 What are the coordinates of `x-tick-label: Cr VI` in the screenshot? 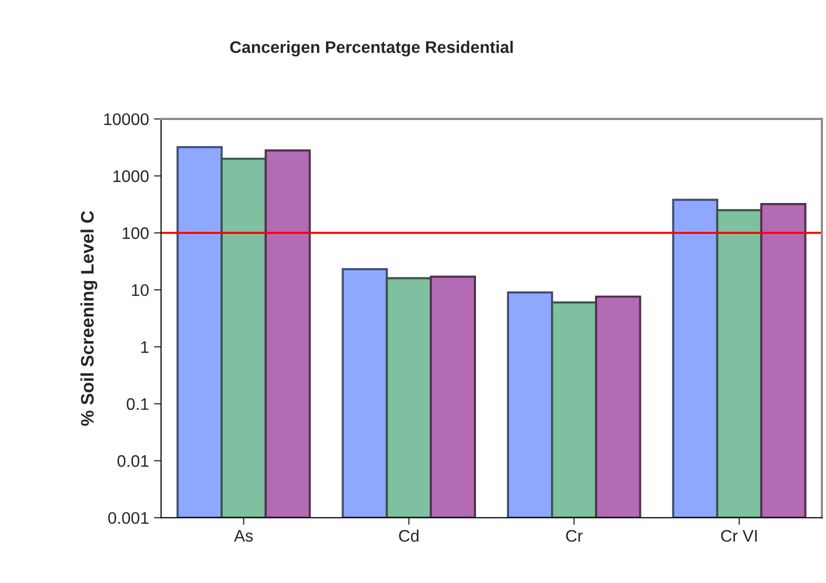 It's located at (739, 536).